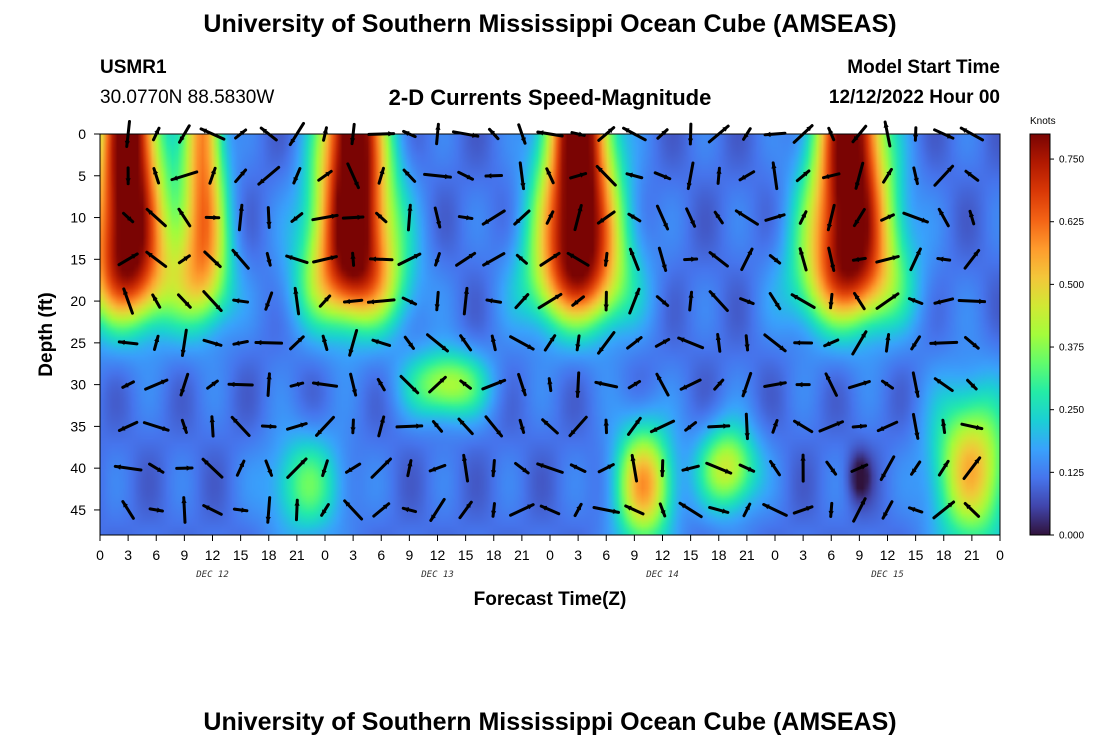 The height and width of the screenshot is (750, 1100). What do you see at coordinates (78, 218) in the screenshot?
I see `y-tick-label: 10` at bounding box center [78, 218].